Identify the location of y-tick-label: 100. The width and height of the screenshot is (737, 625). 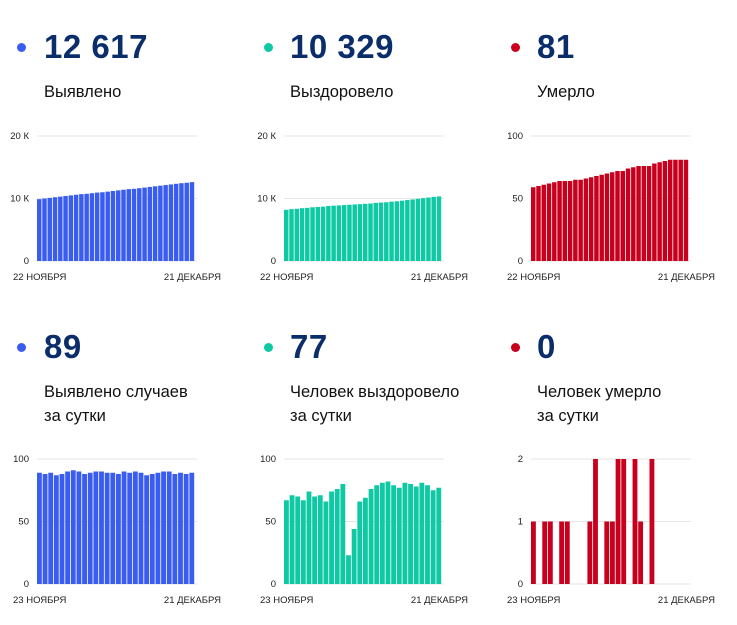
(268, 459).